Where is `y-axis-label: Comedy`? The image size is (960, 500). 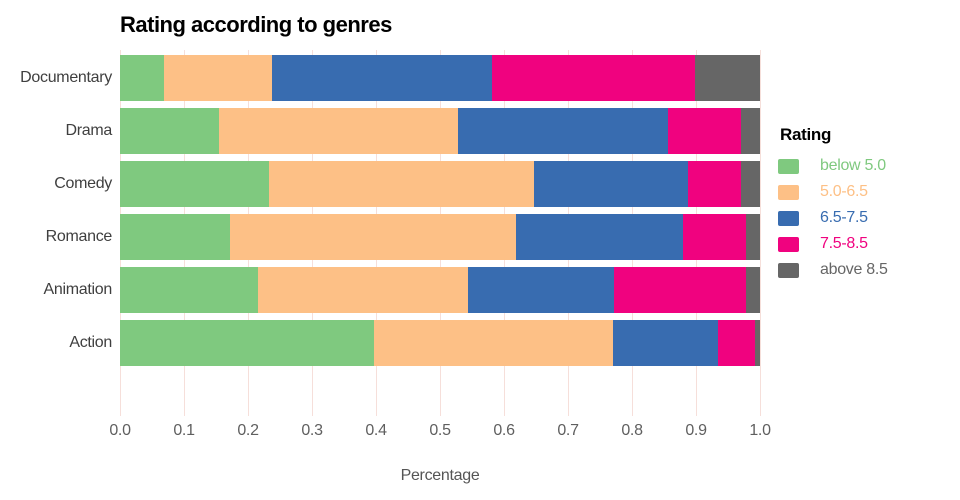
y-axis-label: Comedy is located at coordinates (83, 183).